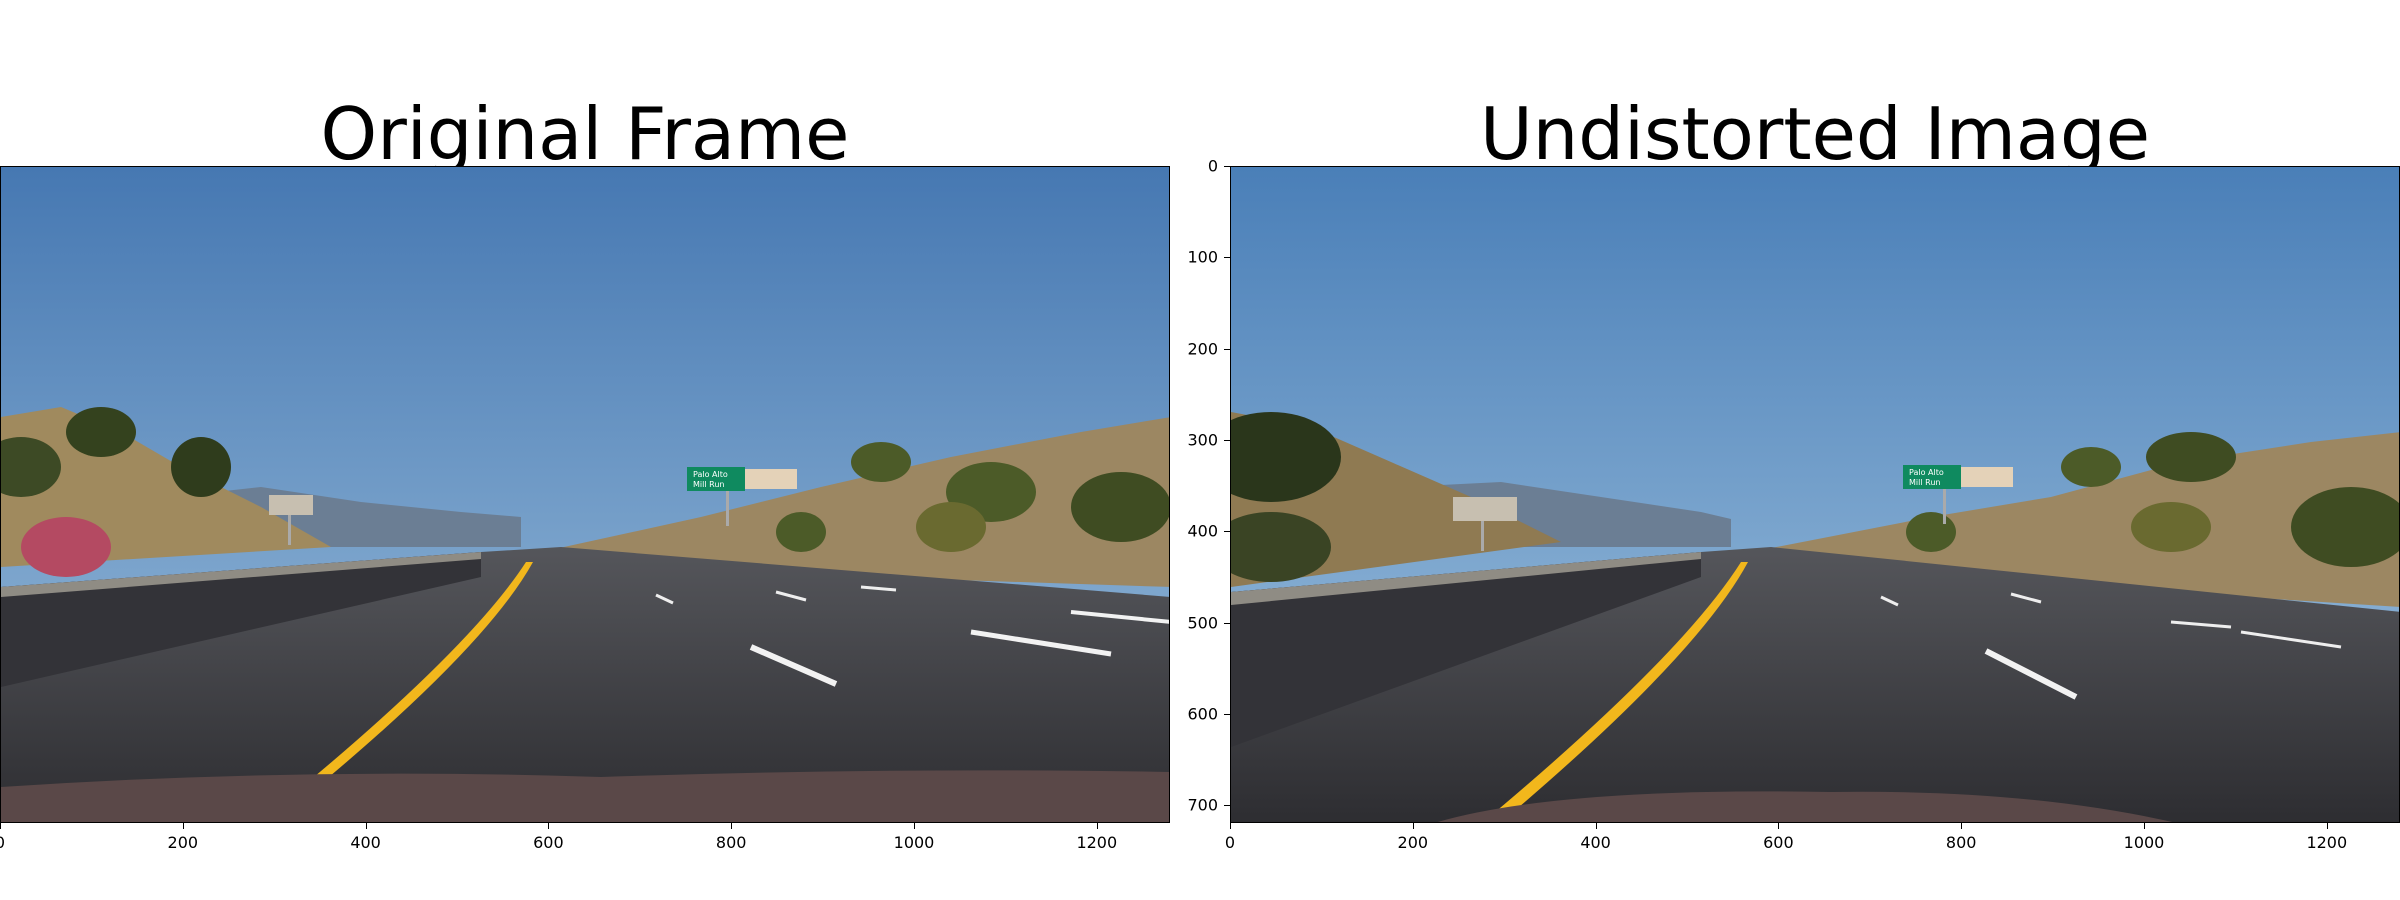 The height and width of the screenshot is (900, 2400). What do you see at coordinates (1202, 714) in the screenshot?
I see `y-tick-label: 600` at bounding box center [1202, 714].